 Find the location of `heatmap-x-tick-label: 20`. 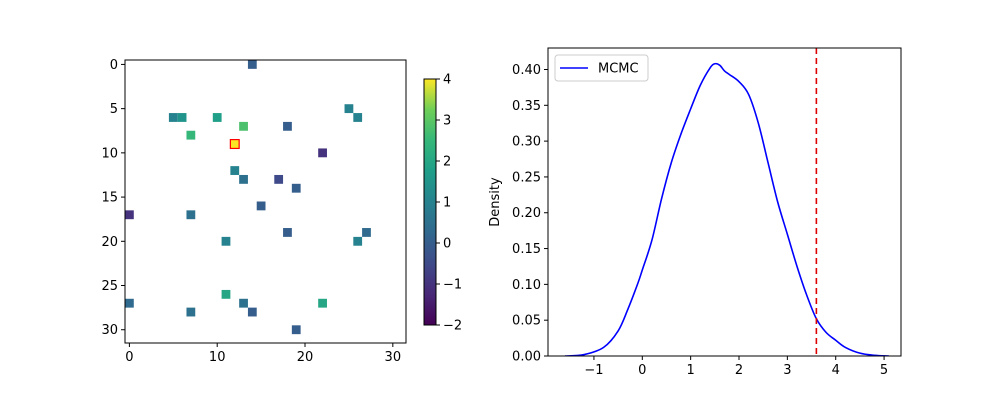

heatmap-x-tick-label: 20 is located at coordinates (305, 357).